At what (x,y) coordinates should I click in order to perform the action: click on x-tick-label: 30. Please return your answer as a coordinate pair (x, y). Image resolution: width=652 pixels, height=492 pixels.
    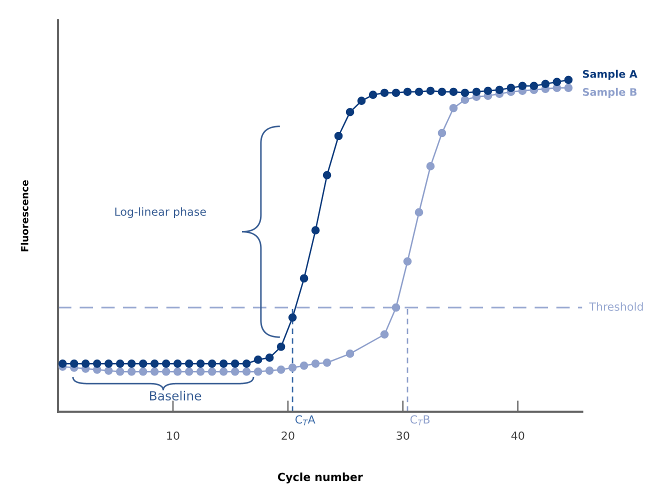
    Looking at the image, I should click on (403, 435).